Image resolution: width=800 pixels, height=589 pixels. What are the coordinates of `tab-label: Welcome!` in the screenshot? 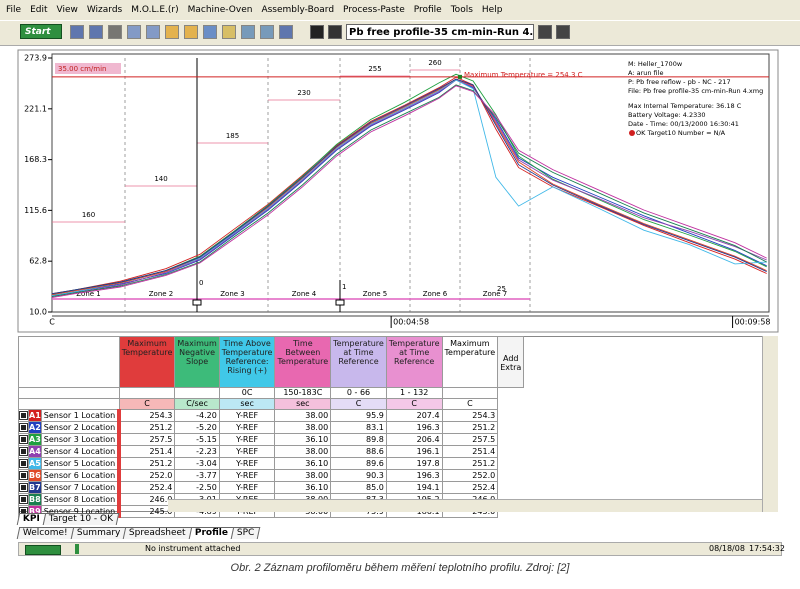 It's located at (45, 533).